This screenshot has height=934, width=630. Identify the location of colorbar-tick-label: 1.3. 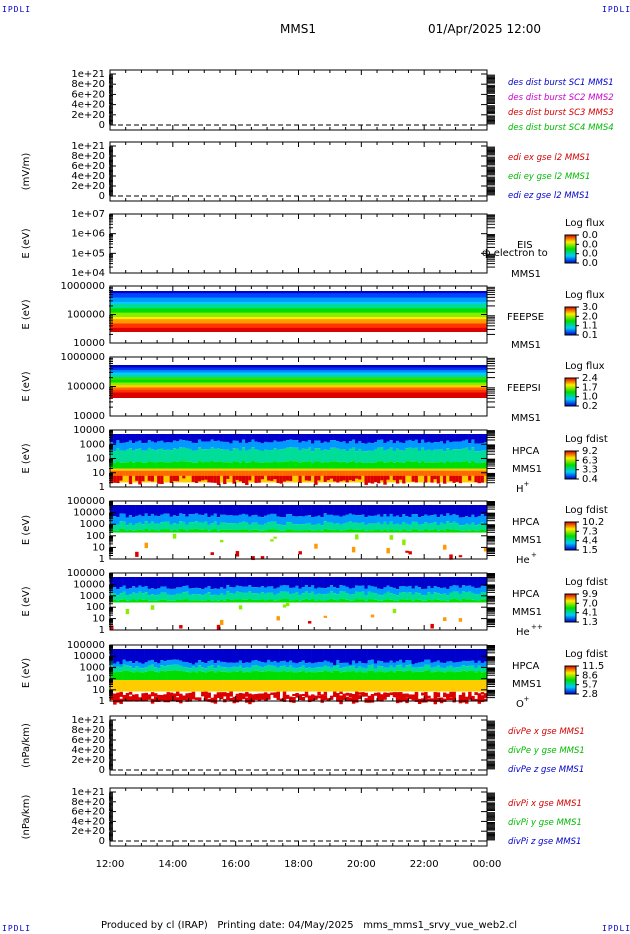
(590, 622).